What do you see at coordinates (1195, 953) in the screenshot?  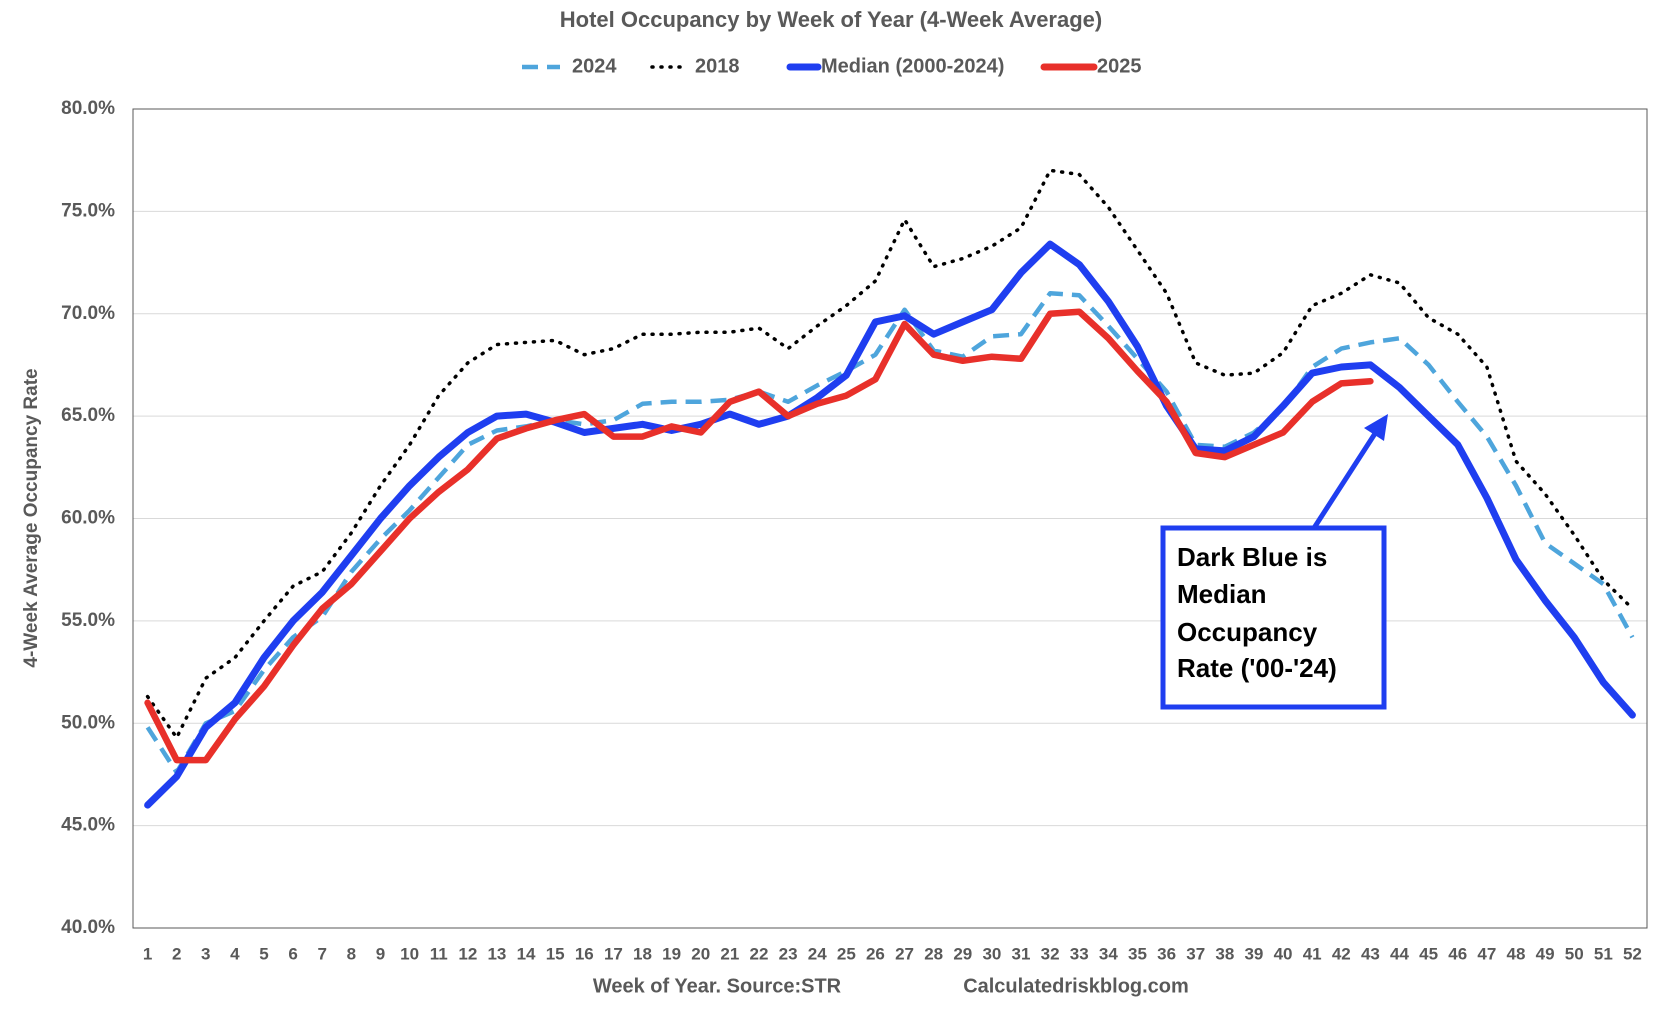 I see `x-tick-label: 37` at bounding box center [1195, 953].